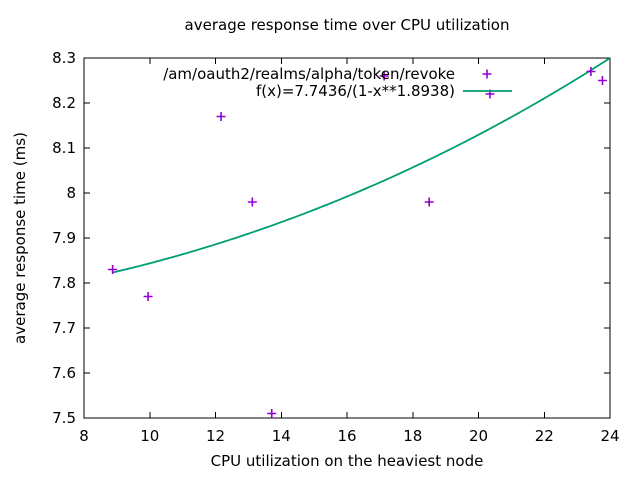  What do you see at coordinates (478, 436) in the screenshot?
I see `x-tick-label: 20` at bounding box center [478, 436].